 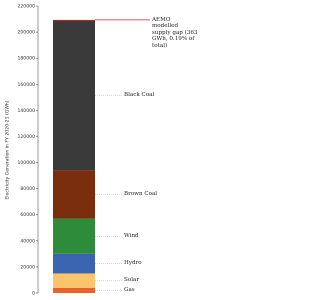 I want to click on series-label: Brown Coal, so click(x=141, y=194).